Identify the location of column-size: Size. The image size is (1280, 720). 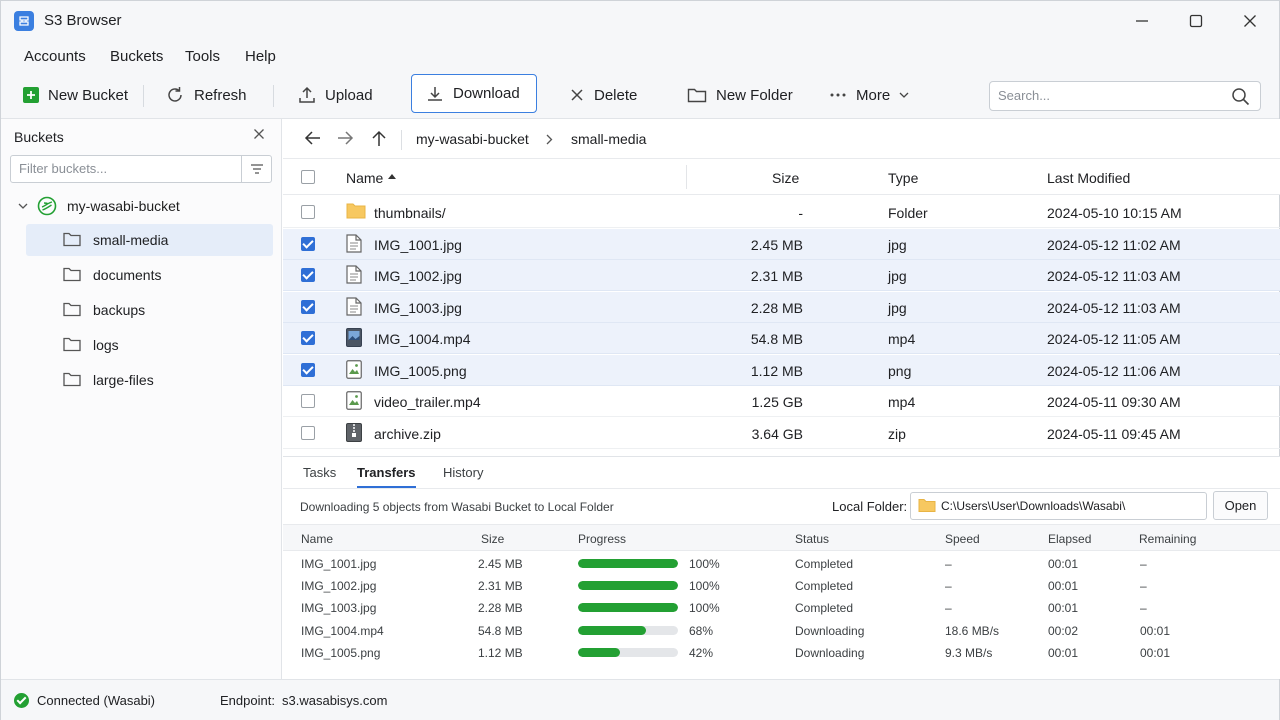
(786, 178).